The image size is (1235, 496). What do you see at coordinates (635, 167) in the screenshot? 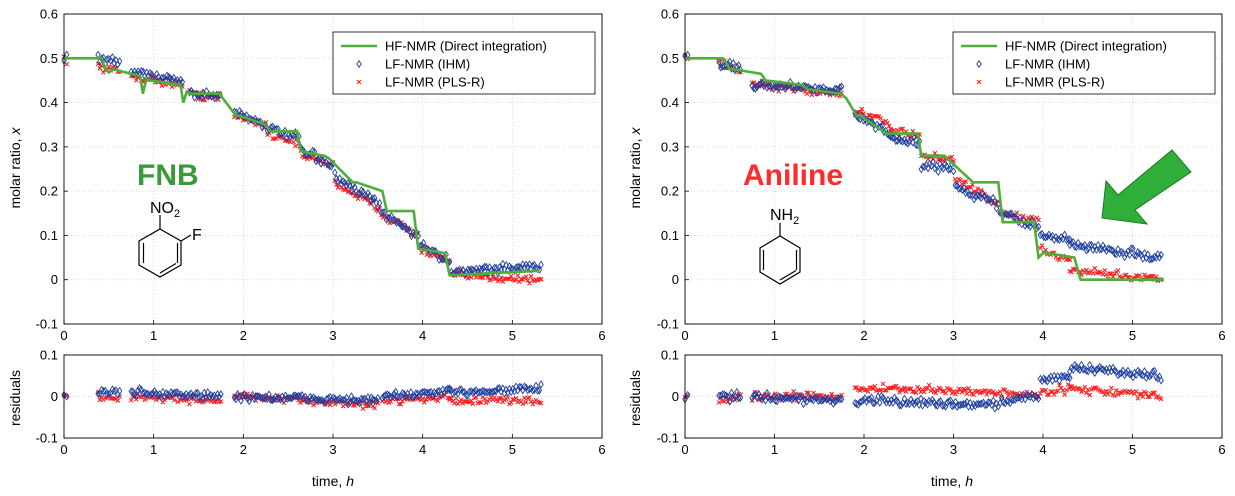
I see `aniline-ylabel: molar ratio,x` at bounding box center [635, 167].